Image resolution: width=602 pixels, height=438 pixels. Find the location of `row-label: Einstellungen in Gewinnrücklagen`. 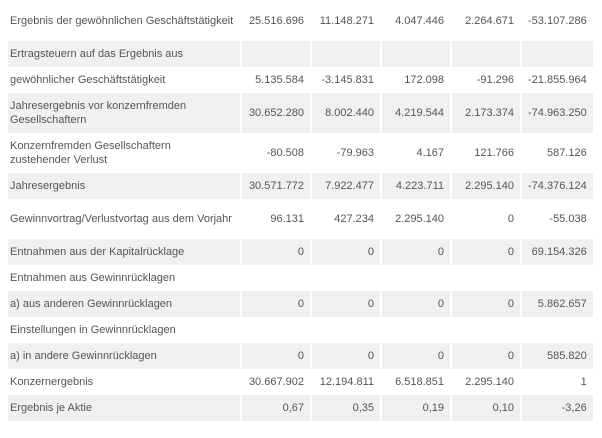

row-label: Einstellungen in Gewinnrücklagen is located at coordinates (93, 330).